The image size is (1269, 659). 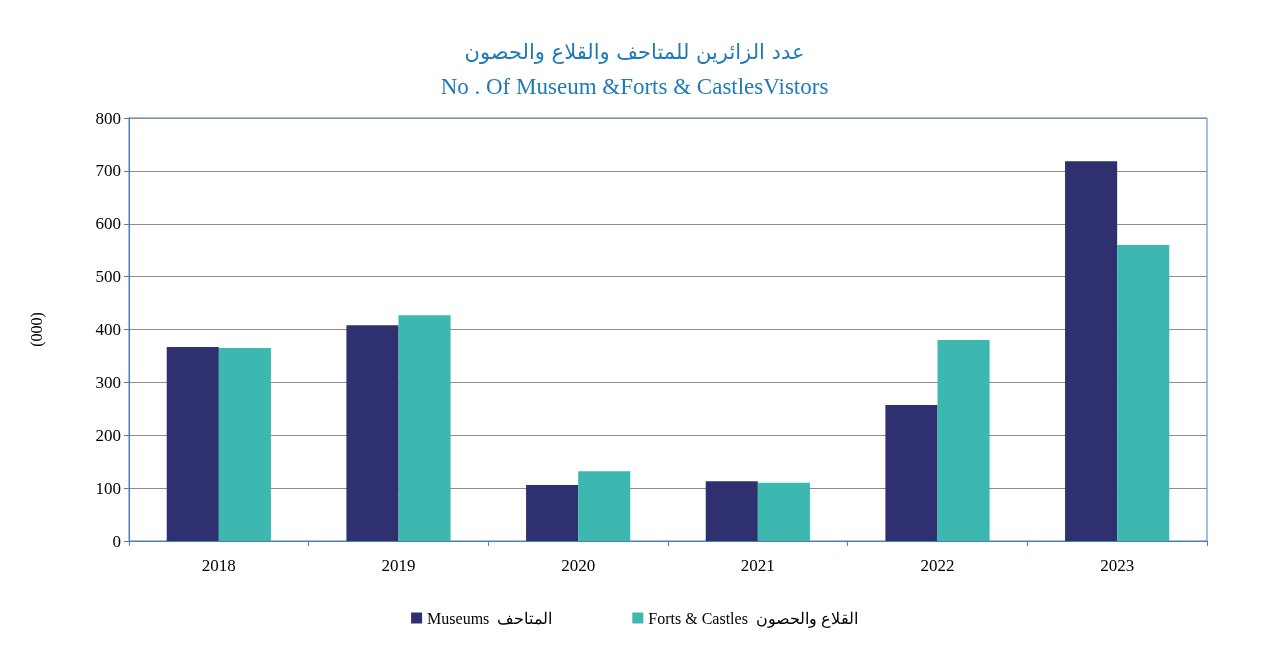 I want to click on chart-title: عدد الزائرين للمتاحف والقلاع والحصون, so click(x=634, y=51).